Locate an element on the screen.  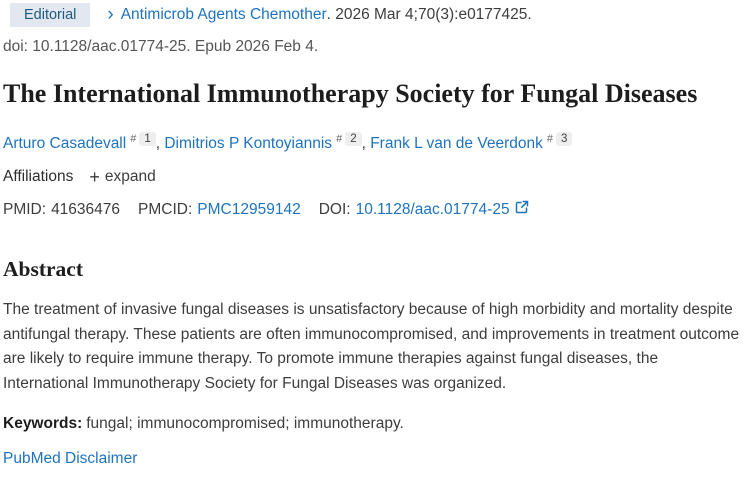
pmcid-link: PMC12959142 is located at coordinates (249, 209).